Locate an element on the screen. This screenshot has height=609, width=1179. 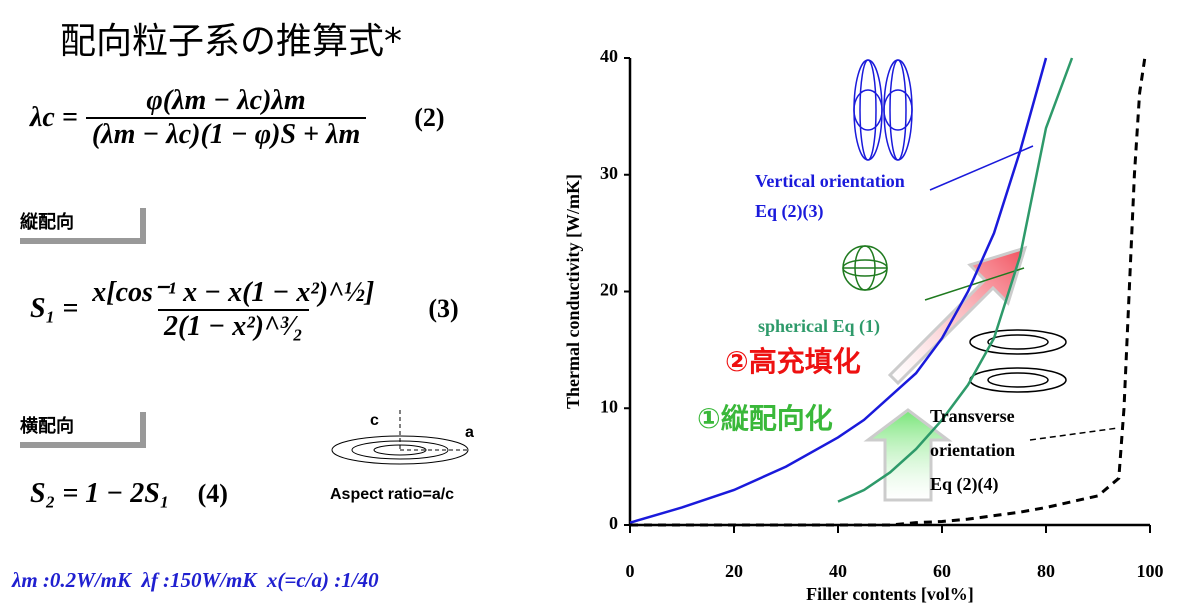
x-tick-label: 80 is located at coordinates (1046, 571).